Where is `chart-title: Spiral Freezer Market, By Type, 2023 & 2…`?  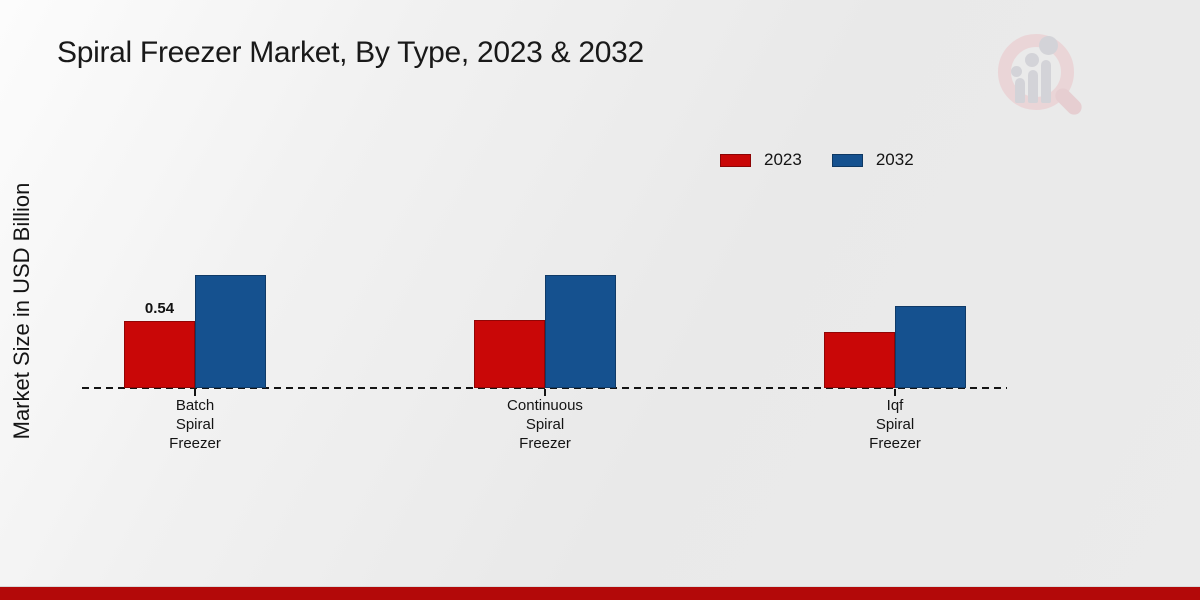
chart-title: Spiral Freezer Market, By Type, 2023 & 2… is located at coordinates (350, 52).